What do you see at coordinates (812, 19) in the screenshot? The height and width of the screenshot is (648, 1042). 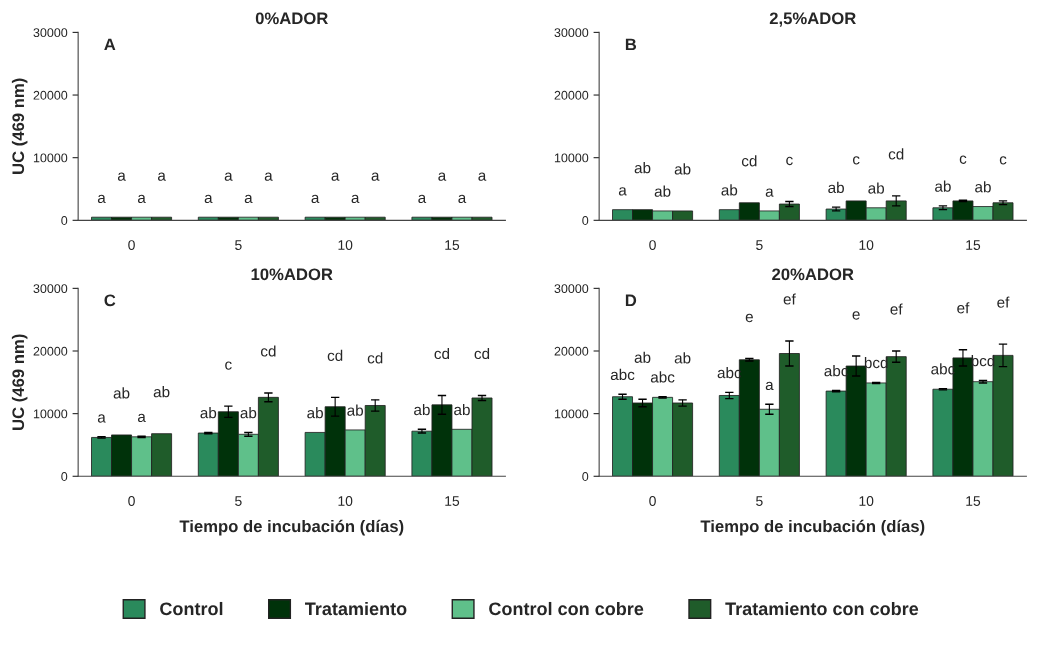 I see `chart-title: 2,5%ADOR` at bounding box center [812, 19].